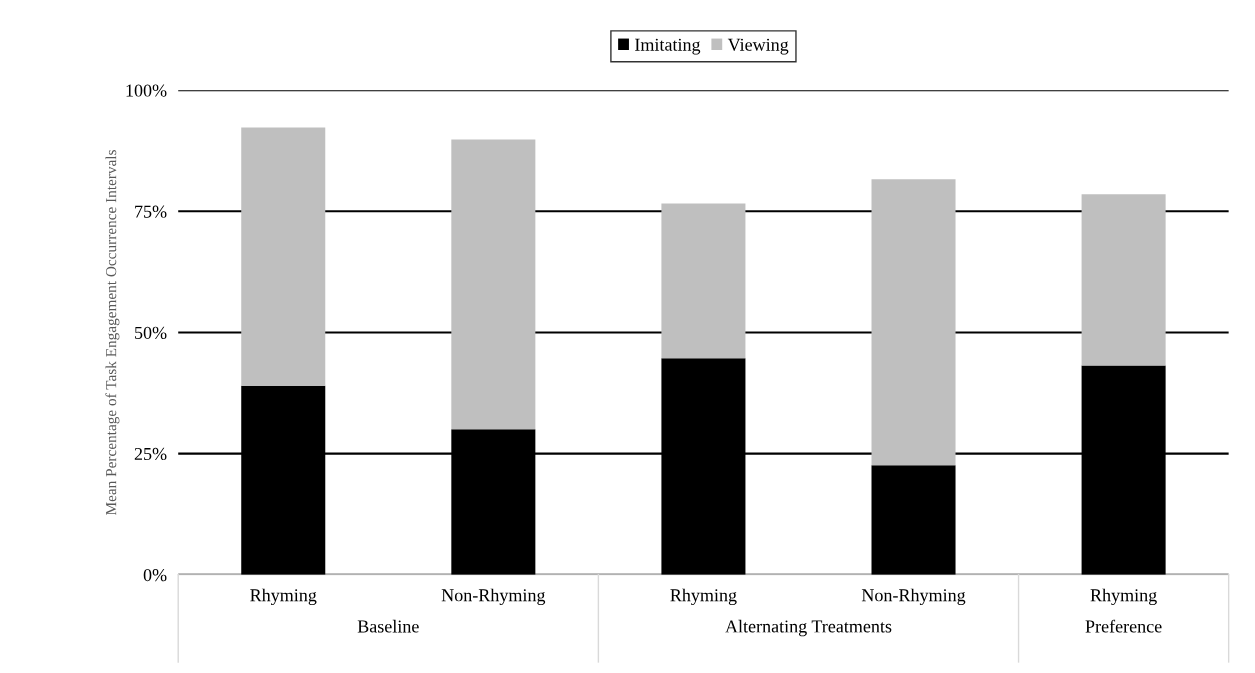 The height and width of the screenshot is (673, 1255). What do you see at coordinates (758, 46) in the screenshot?
I see `legend-label: Viewing` at bounding box center [758, 46].